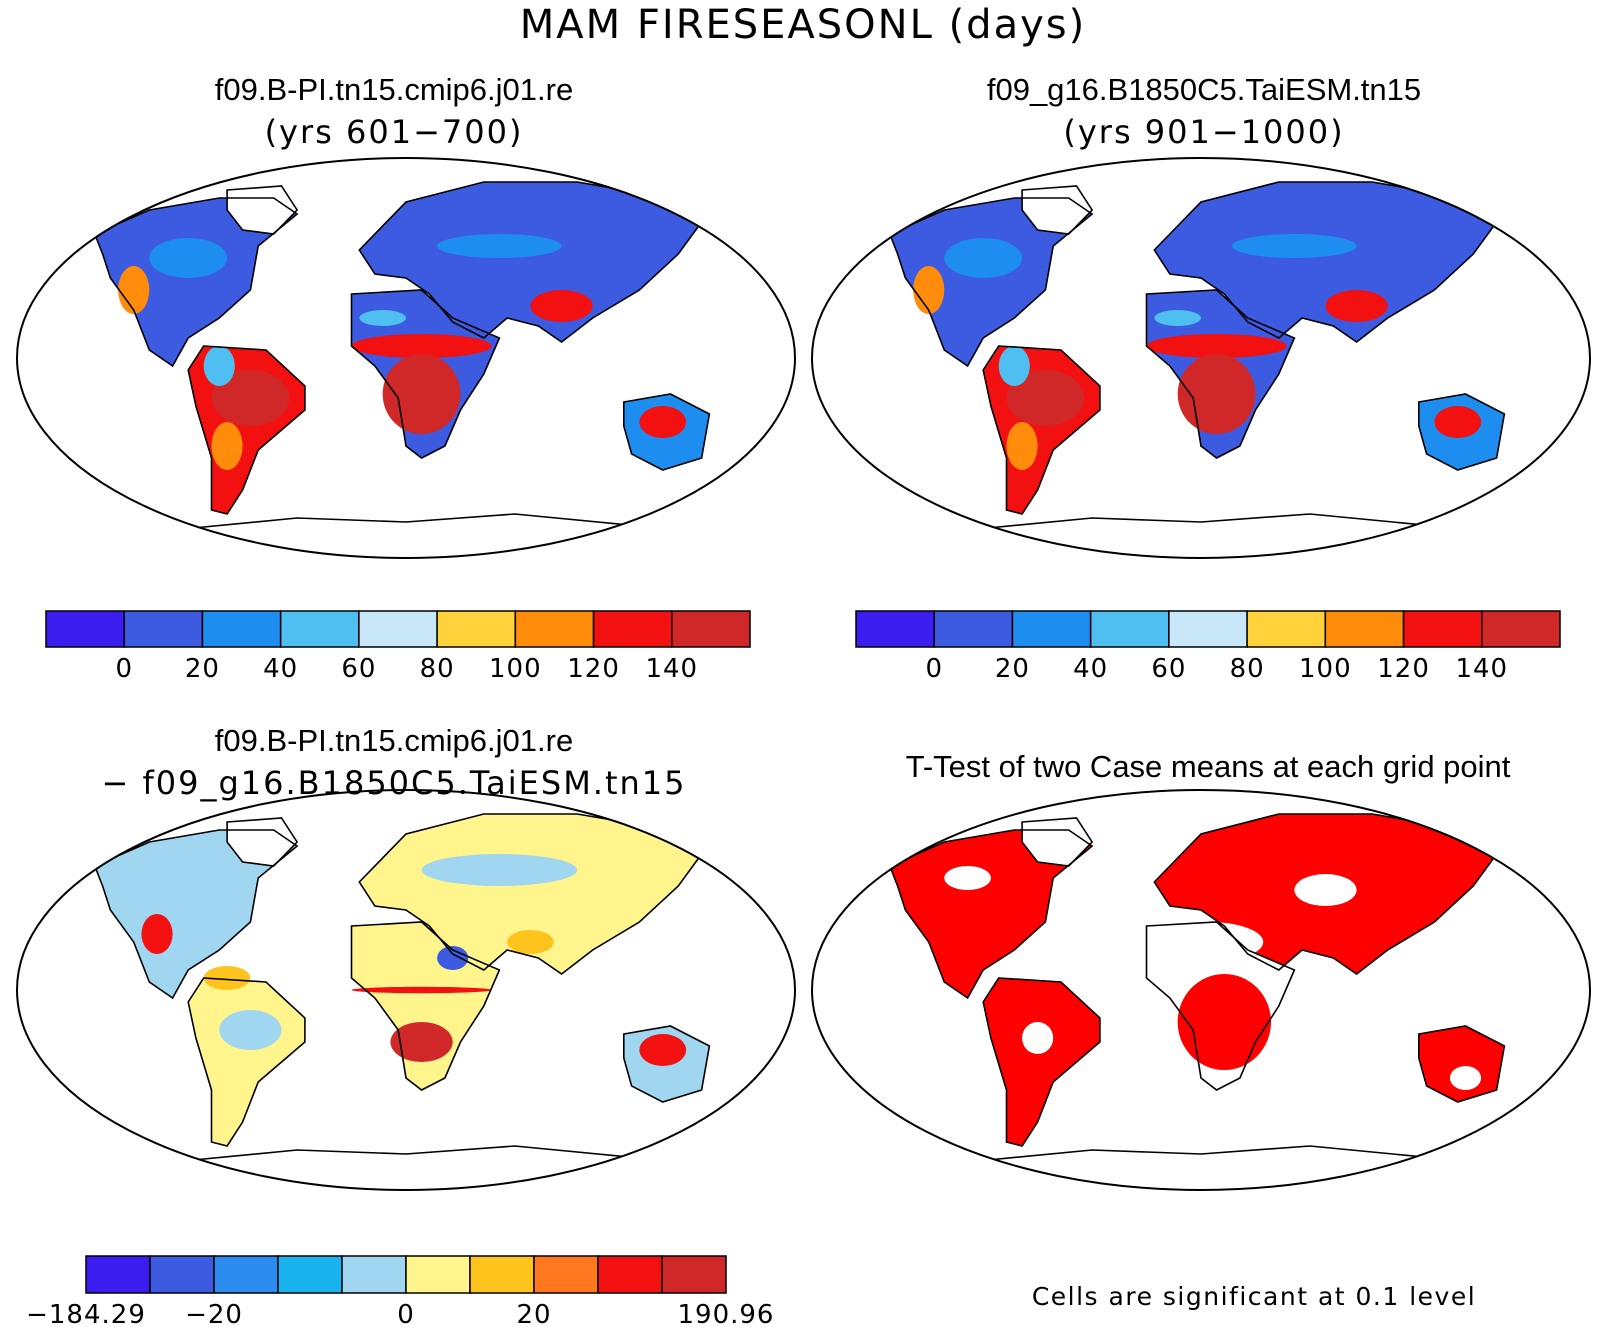 The height and width of the screenshot is (1327, 1606). I want to click on panel-3-map-frame, so click(406, 990).